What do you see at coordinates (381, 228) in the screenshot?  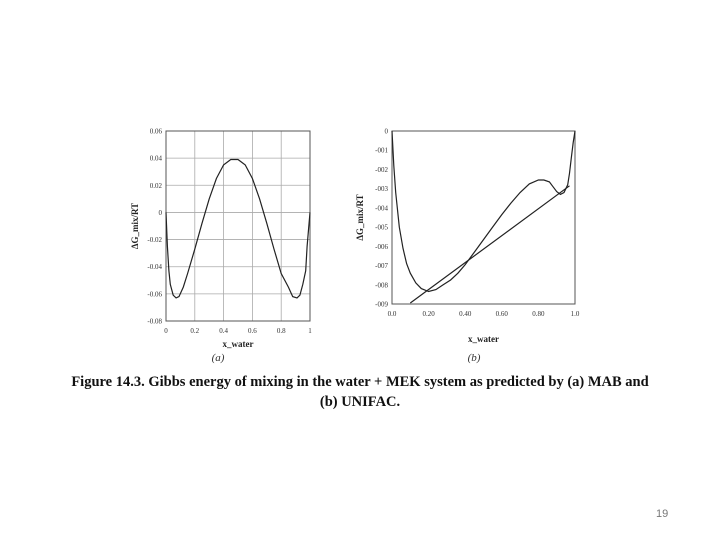 I see `y-tick-label: -005` at bounding box center [381, 228].